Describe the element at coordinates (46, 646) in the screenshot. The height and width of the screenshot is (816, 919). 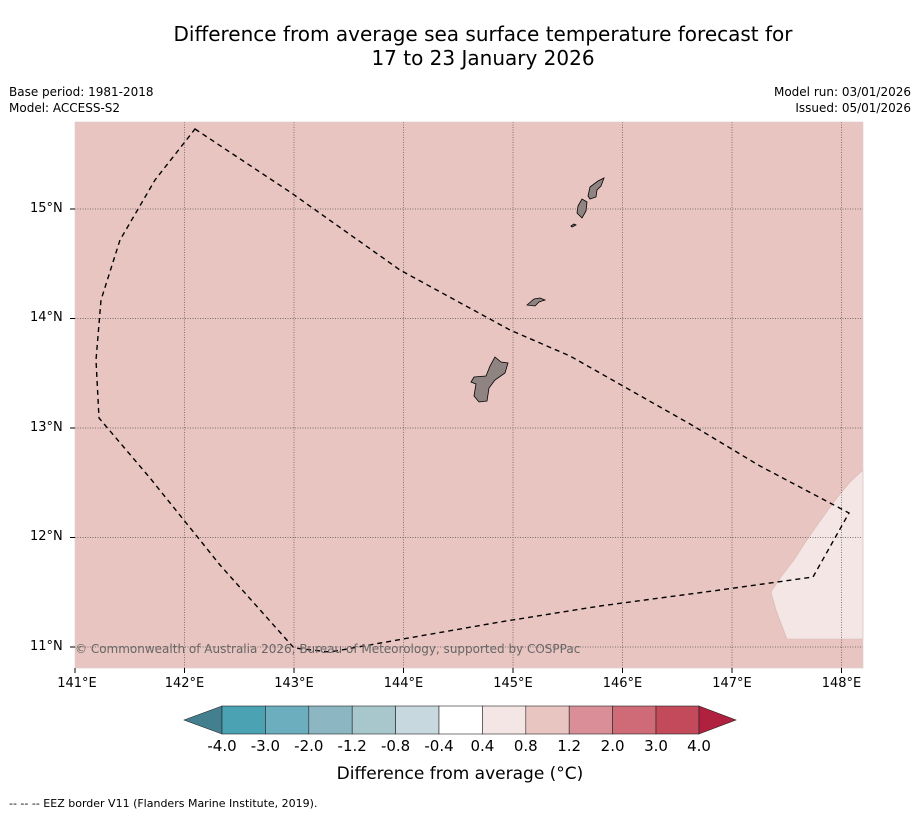
I see `lat-label-11: 11°N` at that location.